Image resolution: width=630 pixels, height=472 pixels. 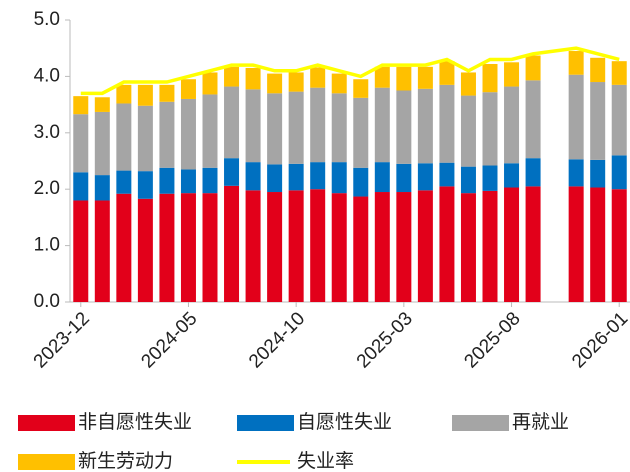 What do you see at coordinates (325, 461) in the screenshot?
I see `legend-label: 失业率` at bounding box center [325, 461].